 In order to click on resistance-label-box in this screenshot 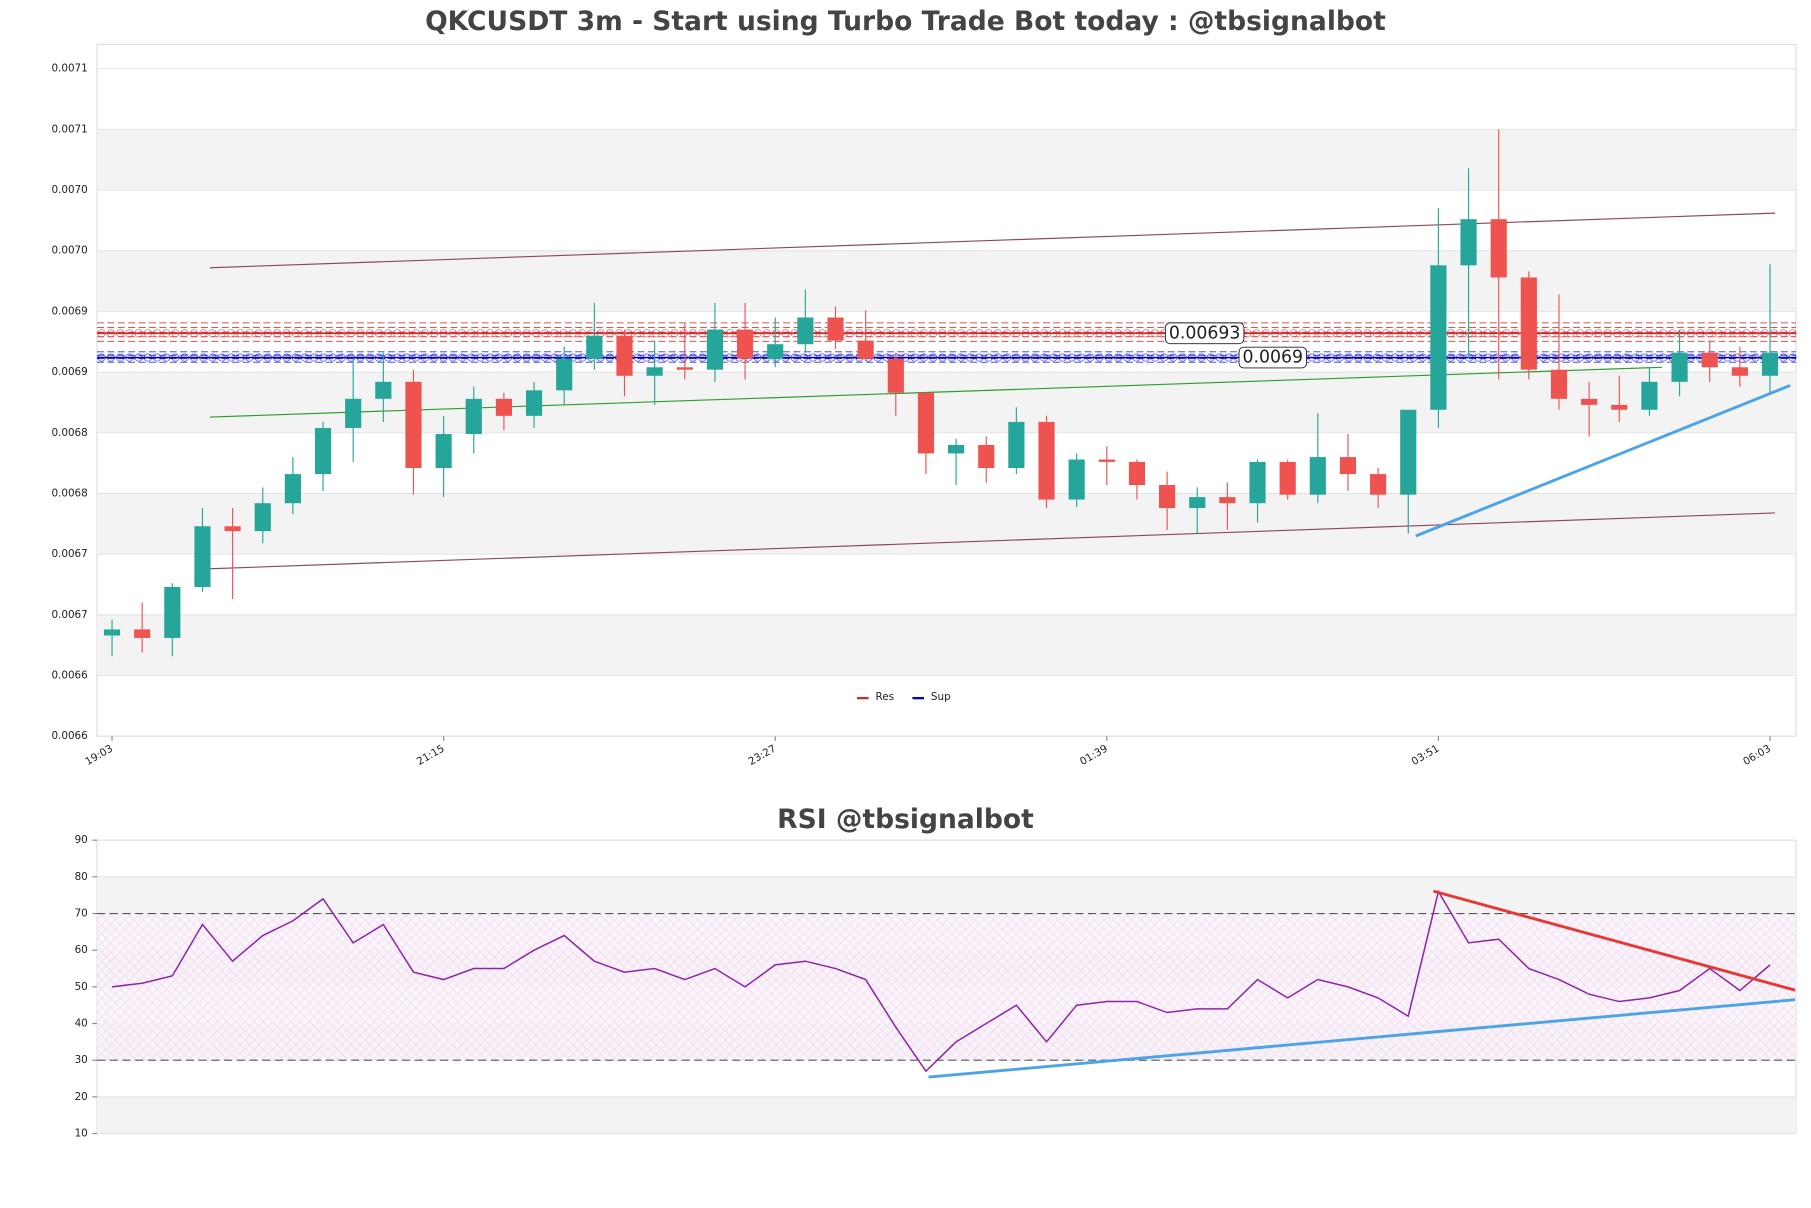, I will do `click(1204, 333)`.